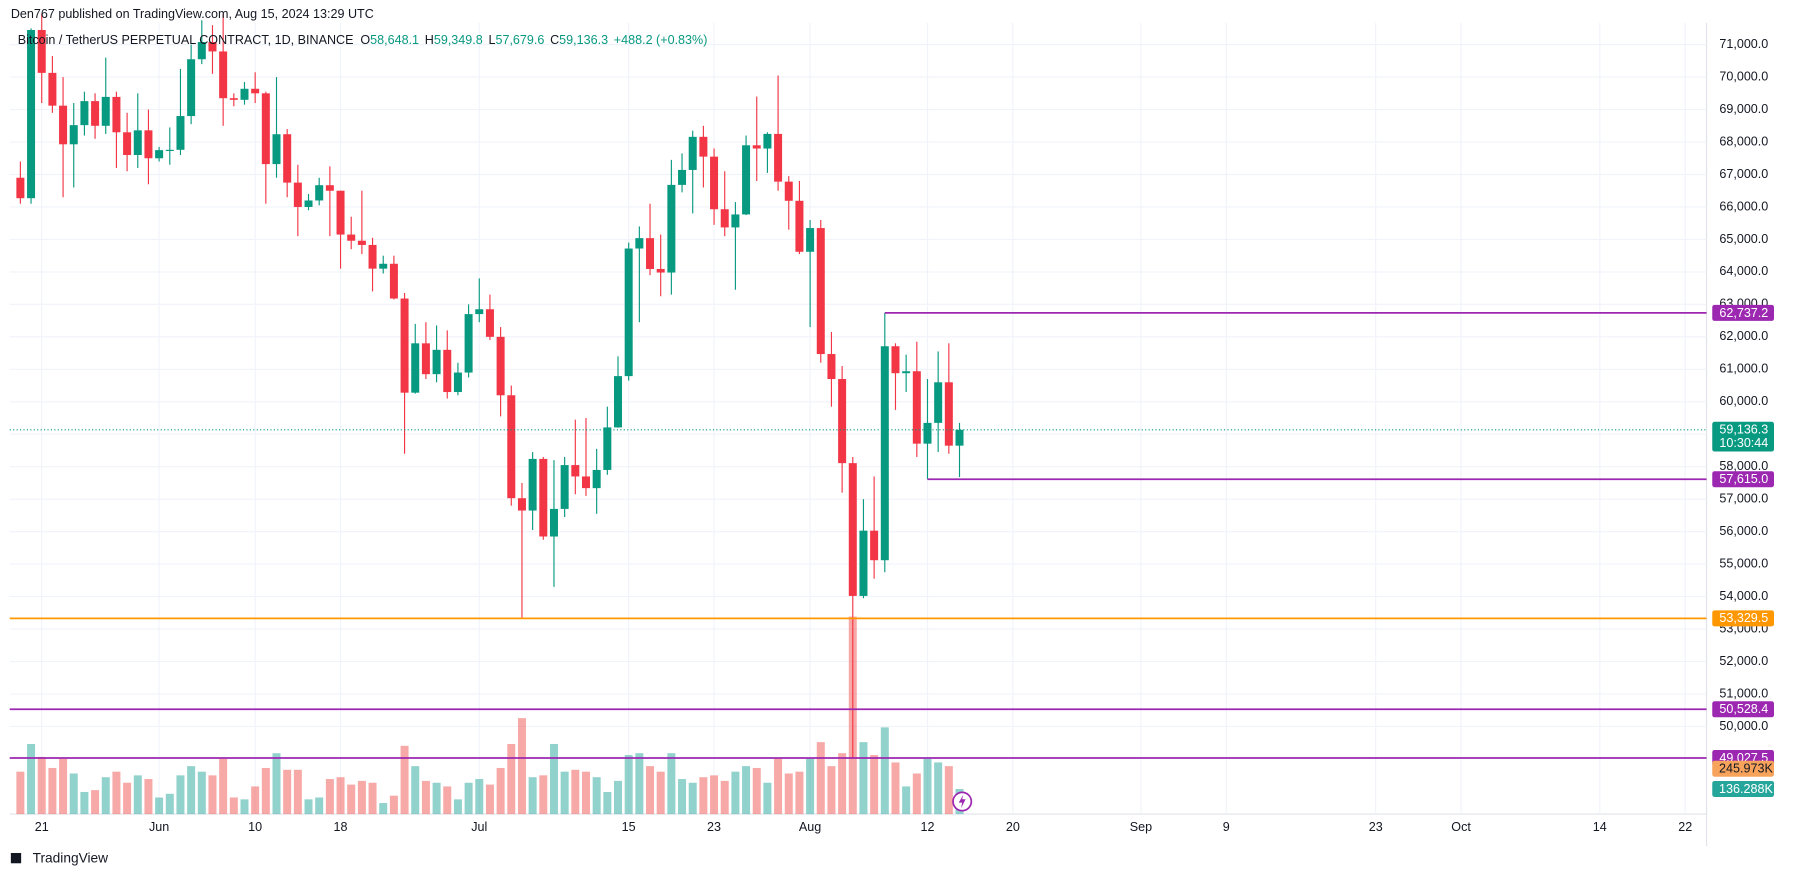 This screenshot has width=1794, height=877. I want to click on logo-mark, so click(16, 858).